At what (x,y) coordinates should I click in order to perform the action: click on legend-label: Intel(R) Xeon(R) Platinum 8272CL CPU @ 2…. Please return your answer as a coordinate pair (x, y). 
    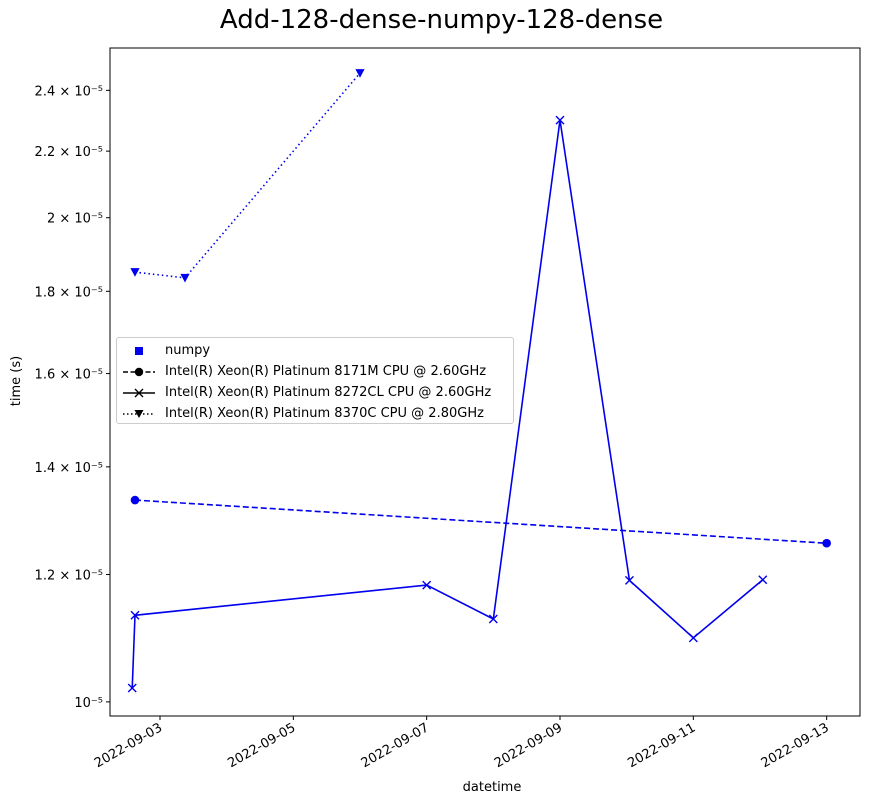
    Looking at the image, I should click on (328, 392).